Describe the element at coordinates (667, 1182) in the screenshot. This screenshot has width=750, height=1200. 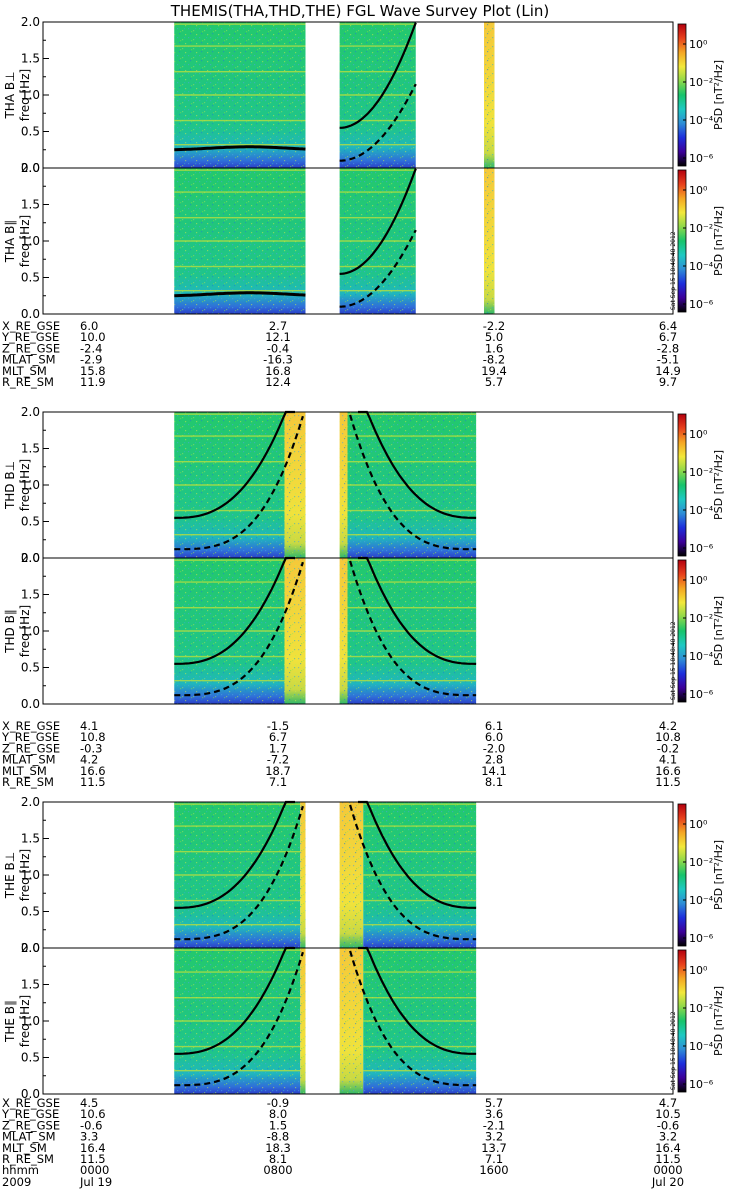
I see `time-value: Jul 20` at that location.